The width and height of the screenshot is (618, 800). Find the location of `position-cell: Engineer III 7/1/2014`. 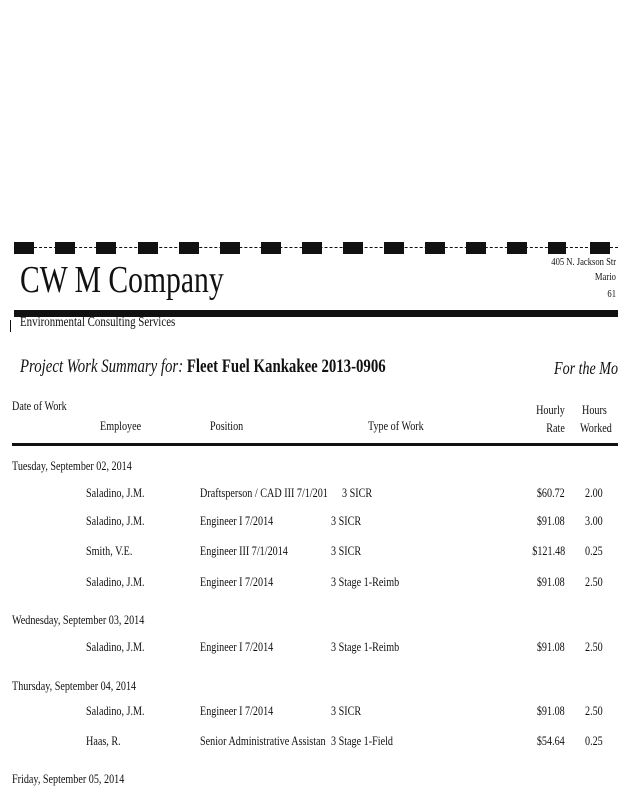

position-cell: Engineer III 7/1/2014 is located at coordinates (244, 550).